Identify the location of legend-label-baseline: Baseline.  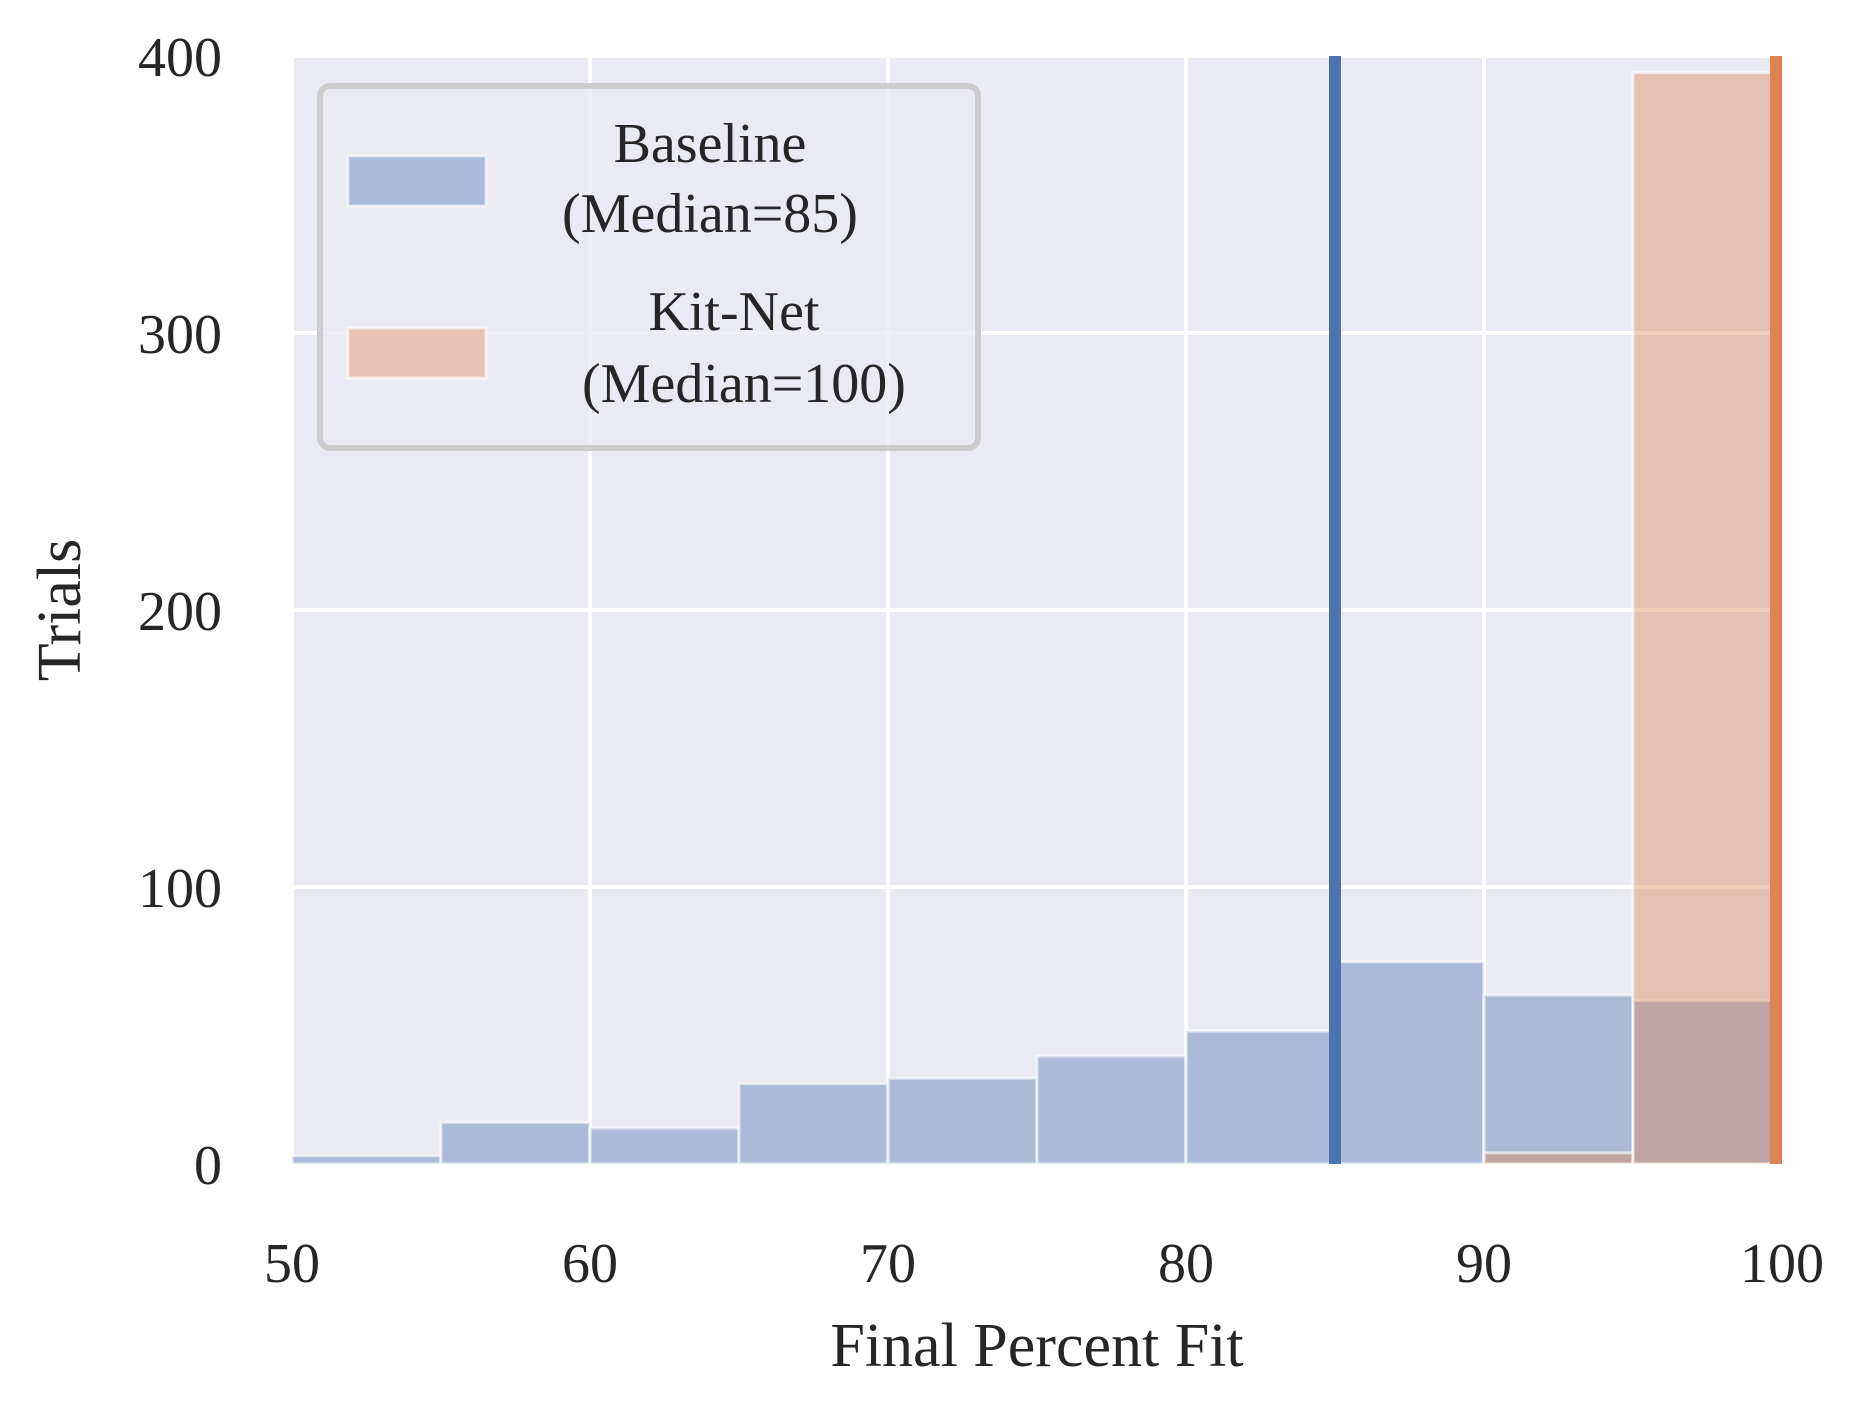
(710, 144).